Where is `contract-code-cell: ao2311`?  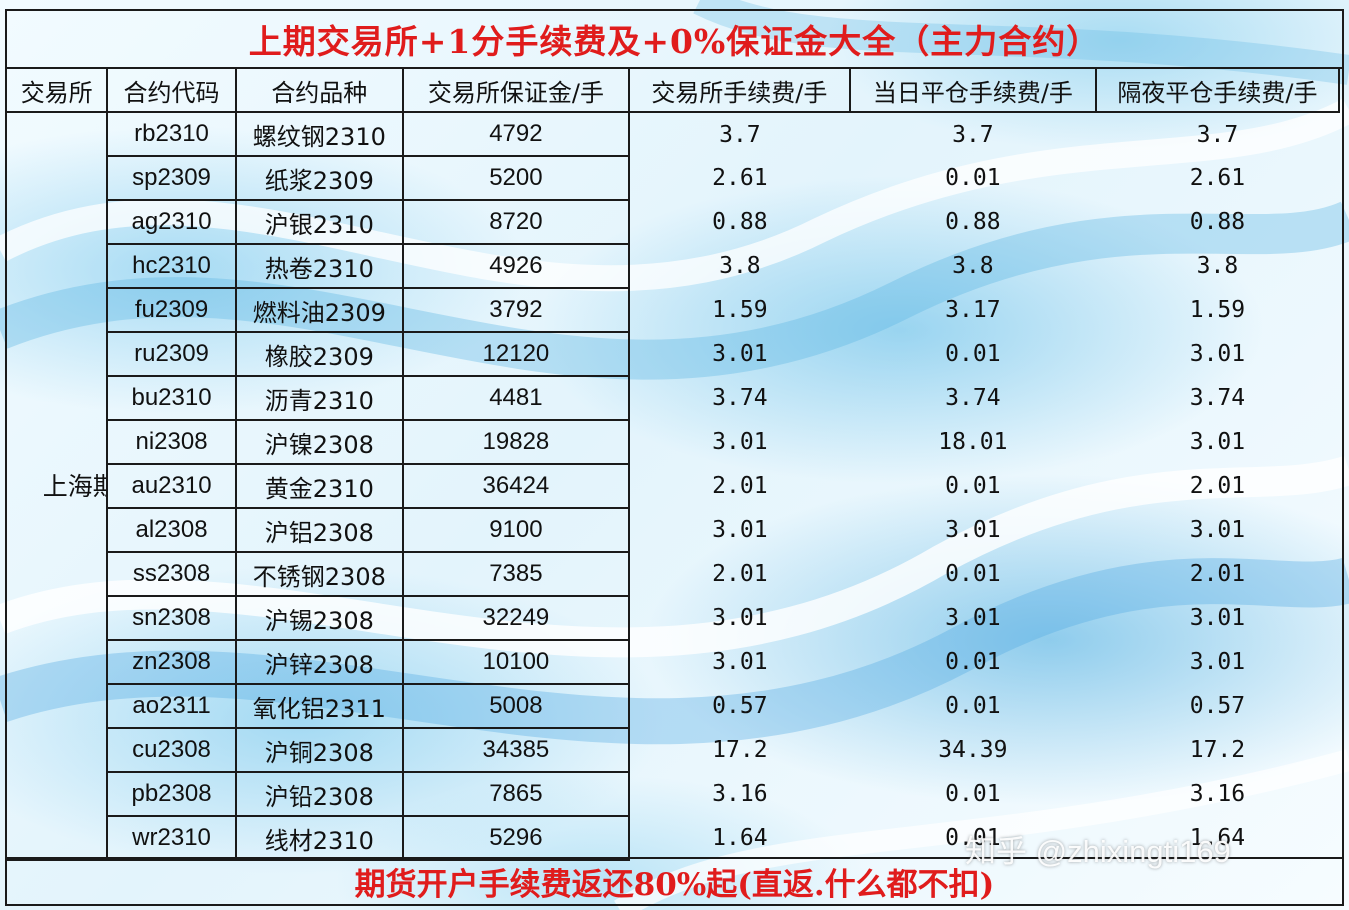 contract-code-cell: ao2311 is located at coordinates (171, 706).